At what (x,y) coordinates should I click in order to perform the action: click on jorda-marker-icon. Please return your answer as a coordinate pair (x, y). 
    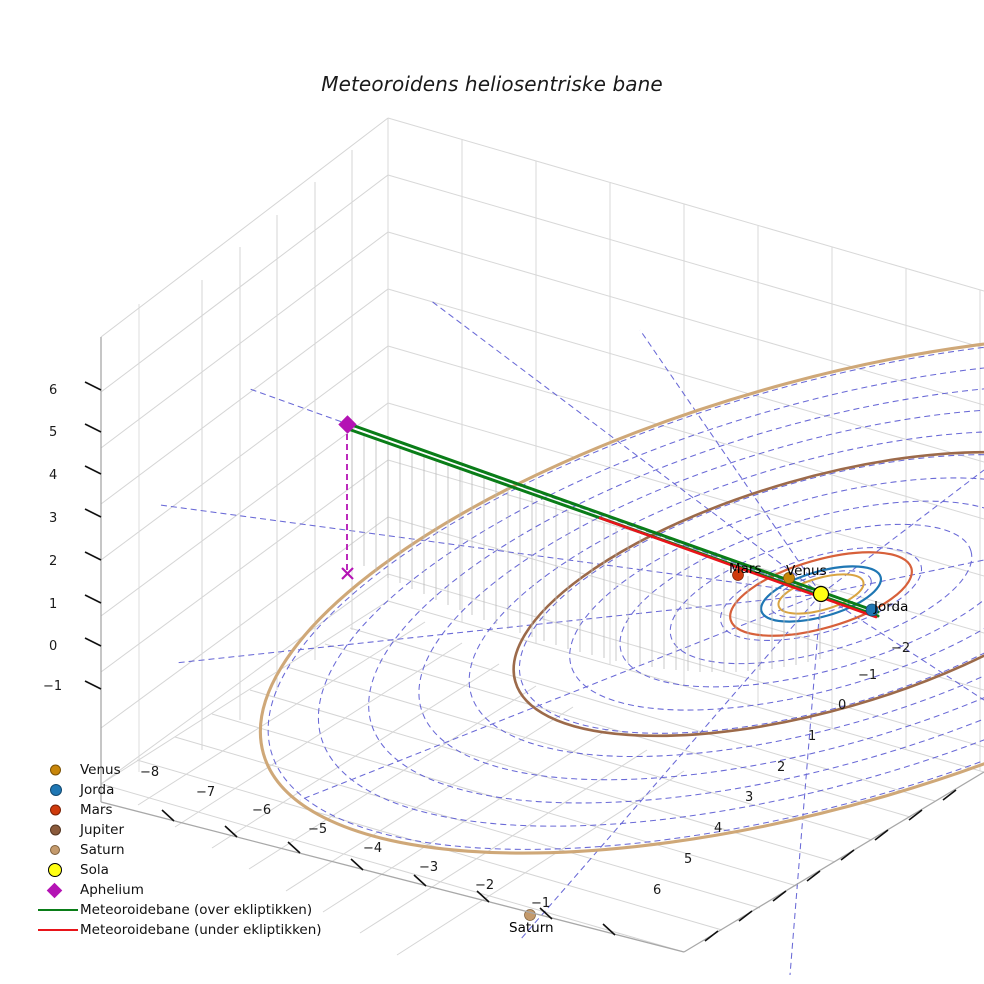
    Looking at the image, I should click on (58, 790).